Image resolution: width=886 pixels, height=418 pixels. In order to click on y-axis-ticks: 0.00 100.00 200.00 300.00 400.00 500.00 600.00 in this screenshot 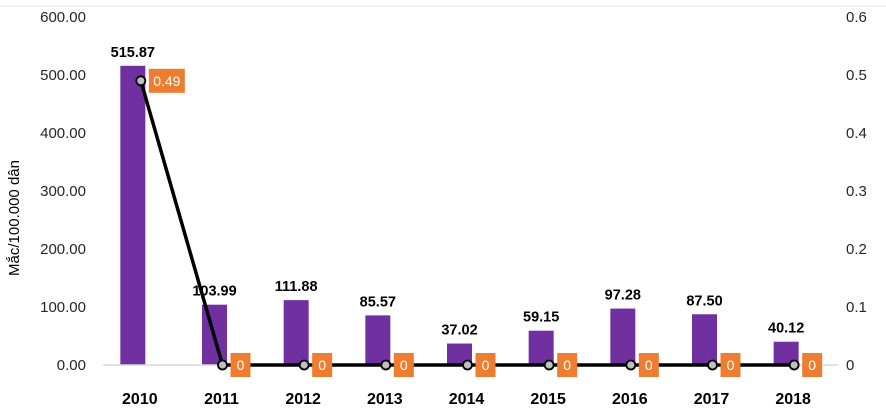, I will do `click(63, 191)`.